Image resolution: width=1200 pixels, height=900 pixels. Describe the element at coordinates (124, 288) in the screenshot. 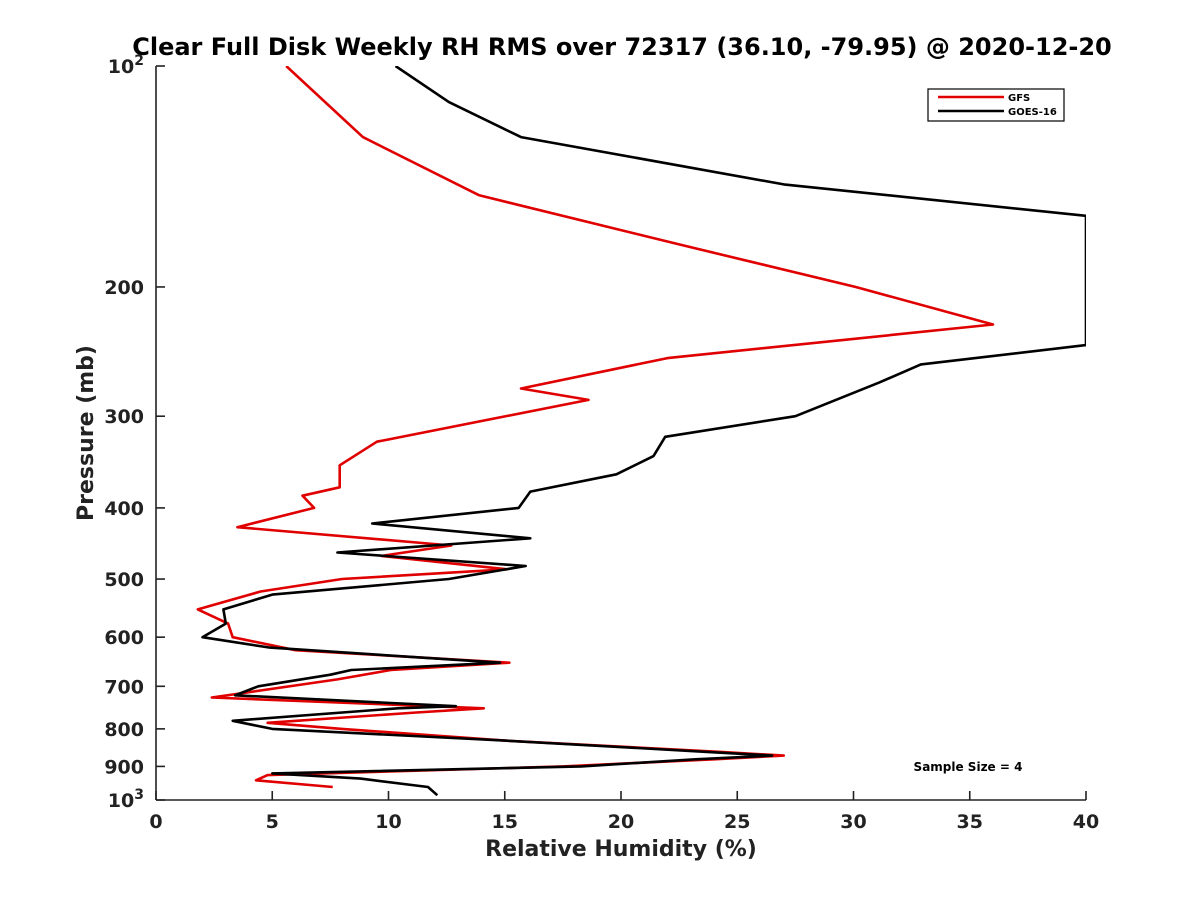

I see `y-tick-label: 200` at that location.